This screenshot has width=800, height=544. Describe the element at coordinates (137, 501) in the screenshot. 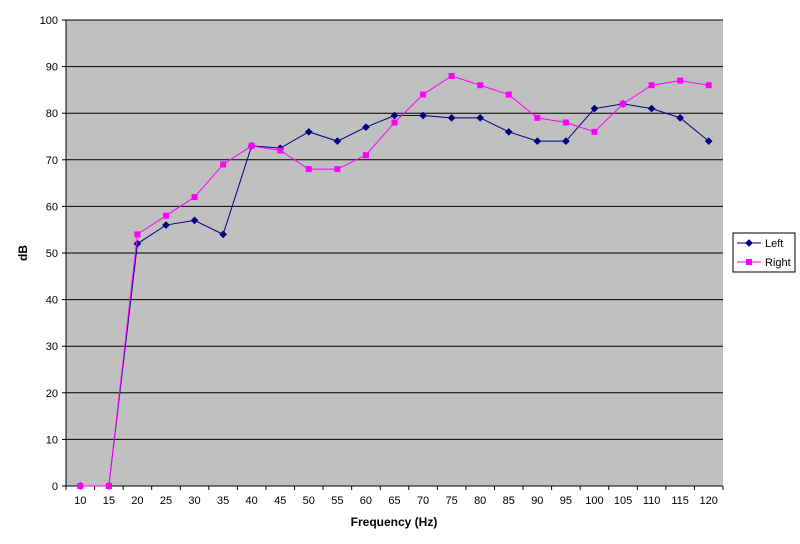

I see `x-tick-label-20: 20` at that location.